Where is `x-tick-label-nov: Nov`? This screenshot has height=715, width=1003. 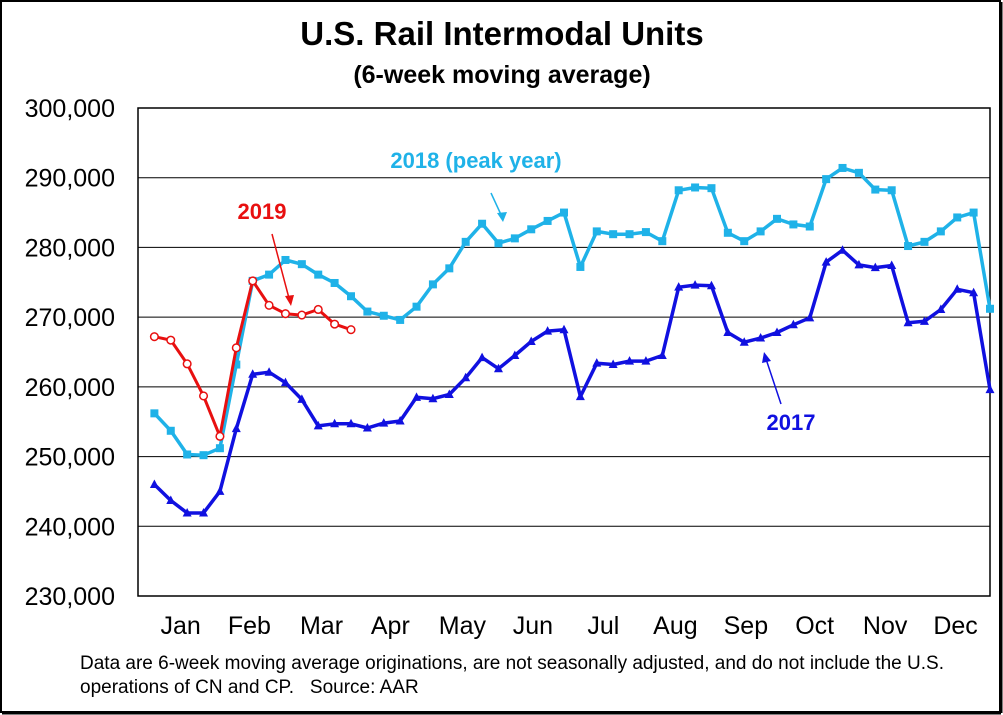
x-tick-label-nov: Nov is located at coordinates (885, 626).